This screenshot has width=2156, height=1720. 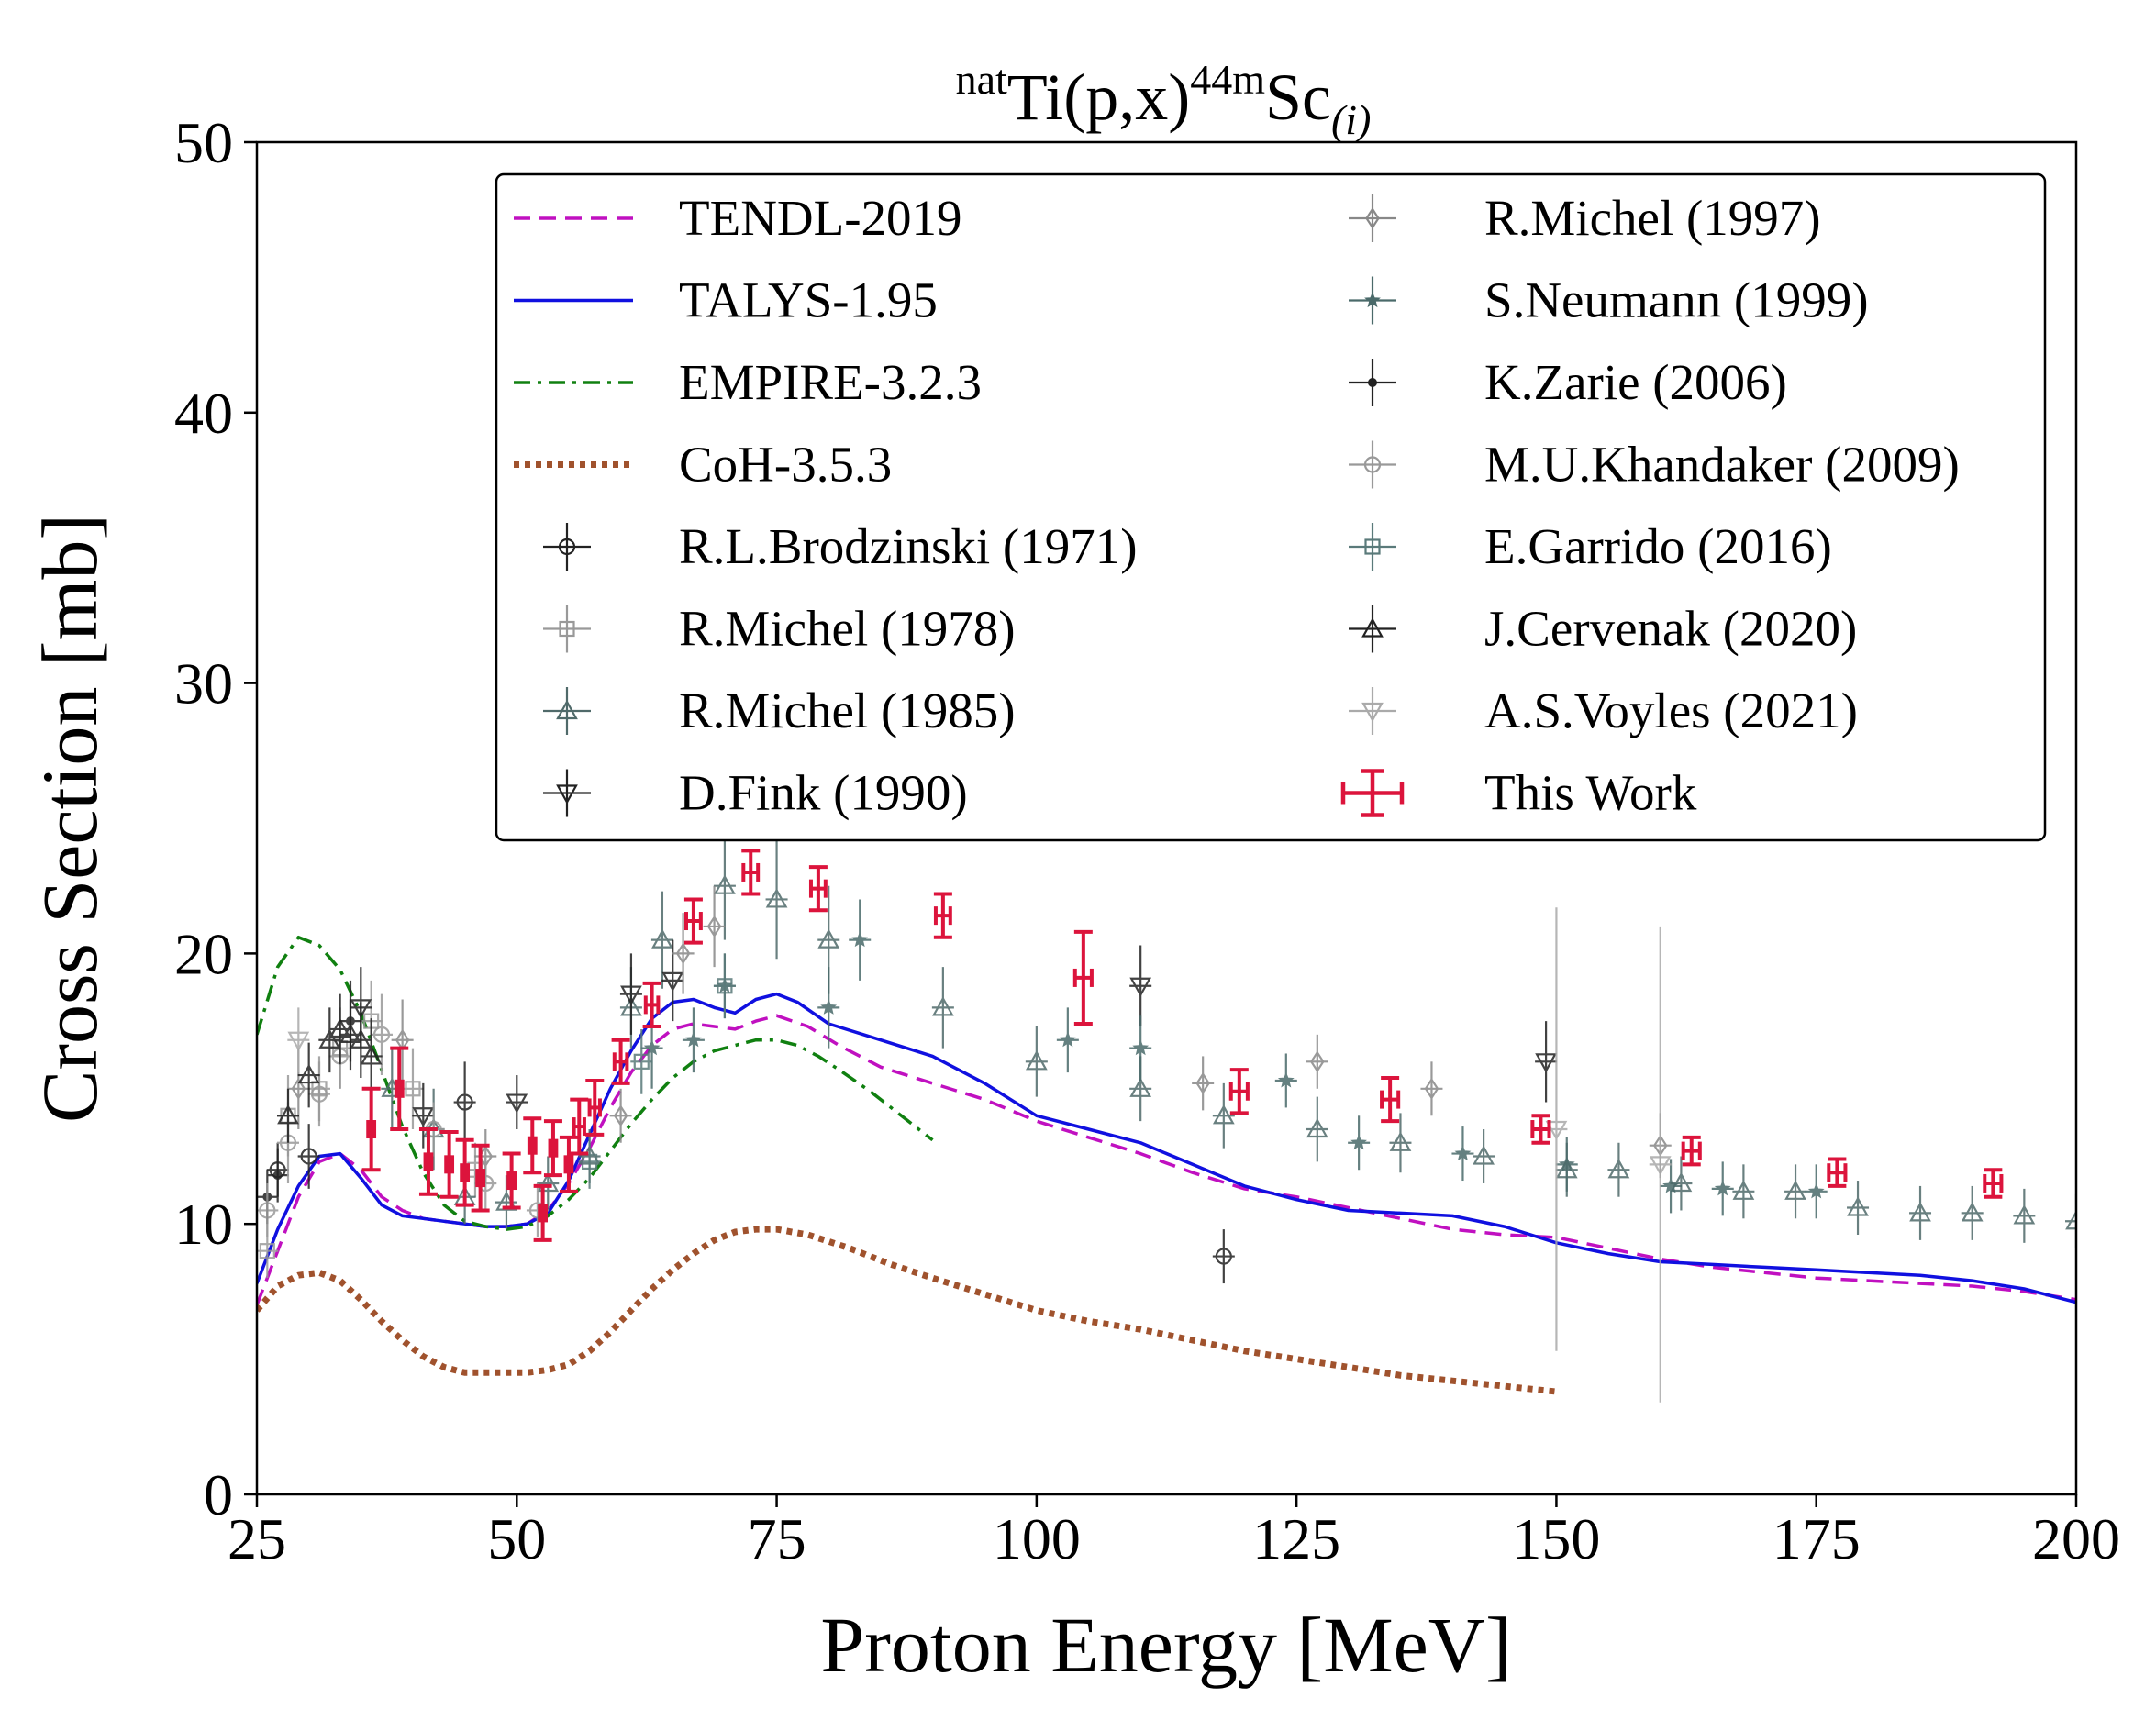 What do you see at coordinates (824, 793) in the screenshot?
I see `legend-label: D.Fink (1990)` at bounding box center [824, 793].